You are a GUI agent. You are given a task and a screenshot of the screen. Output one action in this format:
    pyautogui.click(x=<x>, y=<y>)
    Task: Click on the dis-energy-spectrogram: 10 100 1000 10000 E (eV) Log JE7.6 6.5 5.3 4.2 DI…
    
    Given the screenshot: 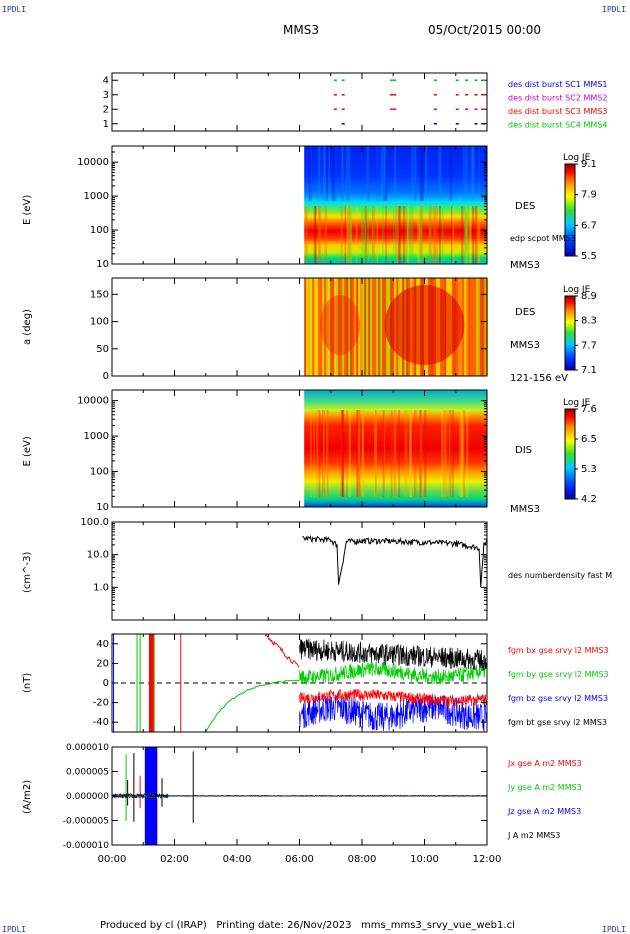 What is the action you would take?
    pyautogui.click(x=309, y=452)
    